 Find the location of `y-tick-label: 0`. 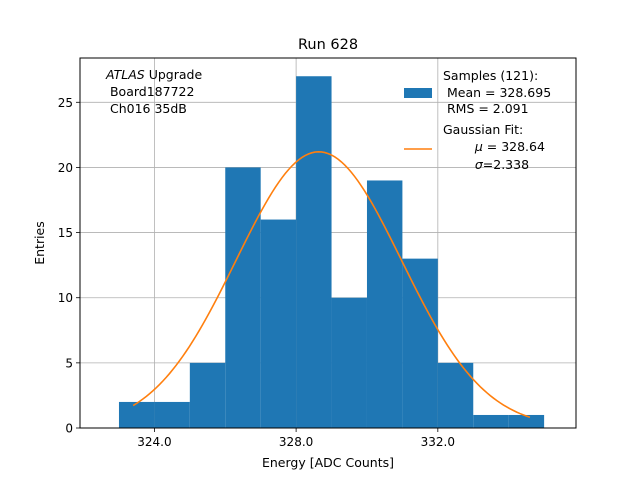

y-tick-label: 0 is located at coordinates (69, 429).